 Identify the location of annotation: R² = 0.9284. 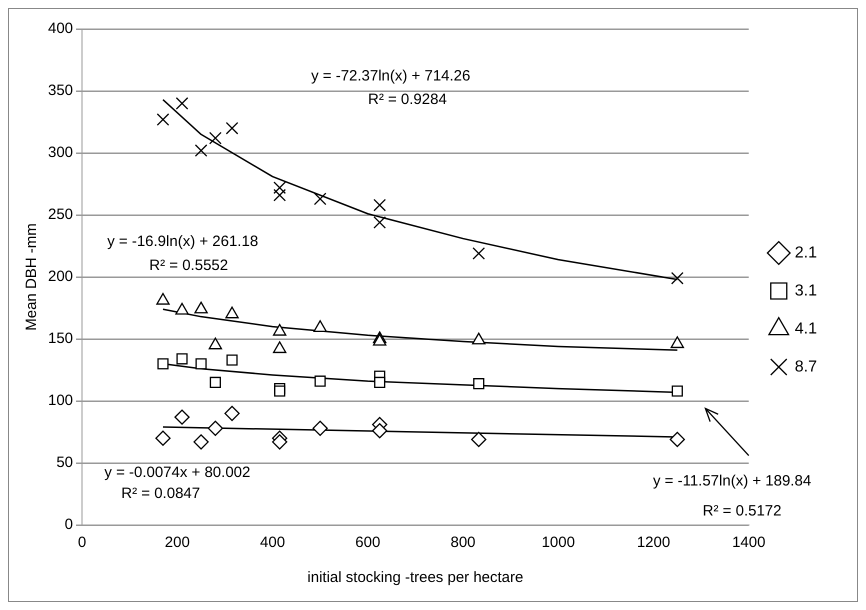
(407, 99).